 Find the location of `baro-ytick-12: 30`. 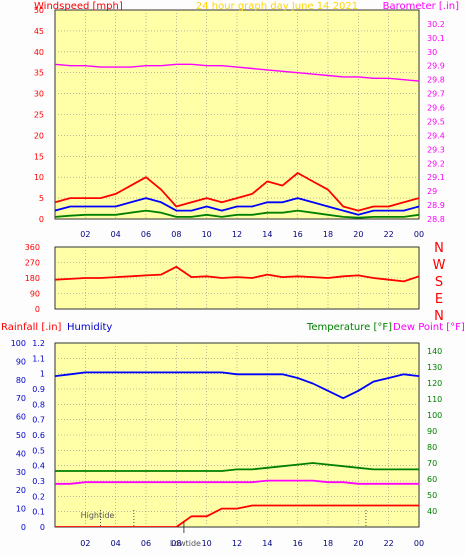

baro-ytick-12: 30 is located at coordinates (432, 52).